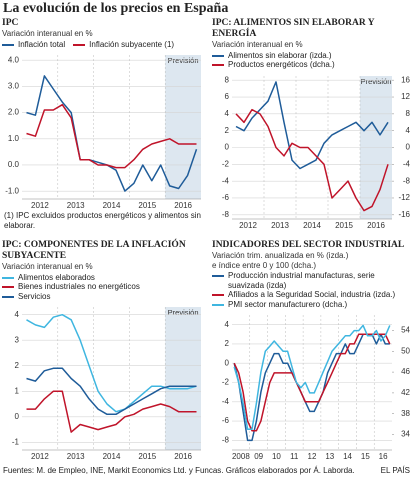 The height and width of the screenshot is (480, 414). Describe the element at coordinates (405, 350) in the screenshot. I see `y2-tick-label: 50` at that location.